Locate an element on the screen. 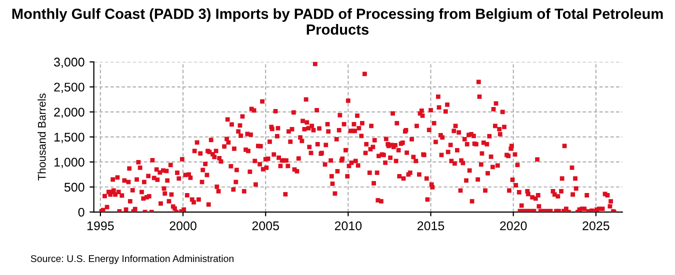 This screenshot has width=675, height=275. x-tick-label: 2000 is located at coordinates (183, 225).